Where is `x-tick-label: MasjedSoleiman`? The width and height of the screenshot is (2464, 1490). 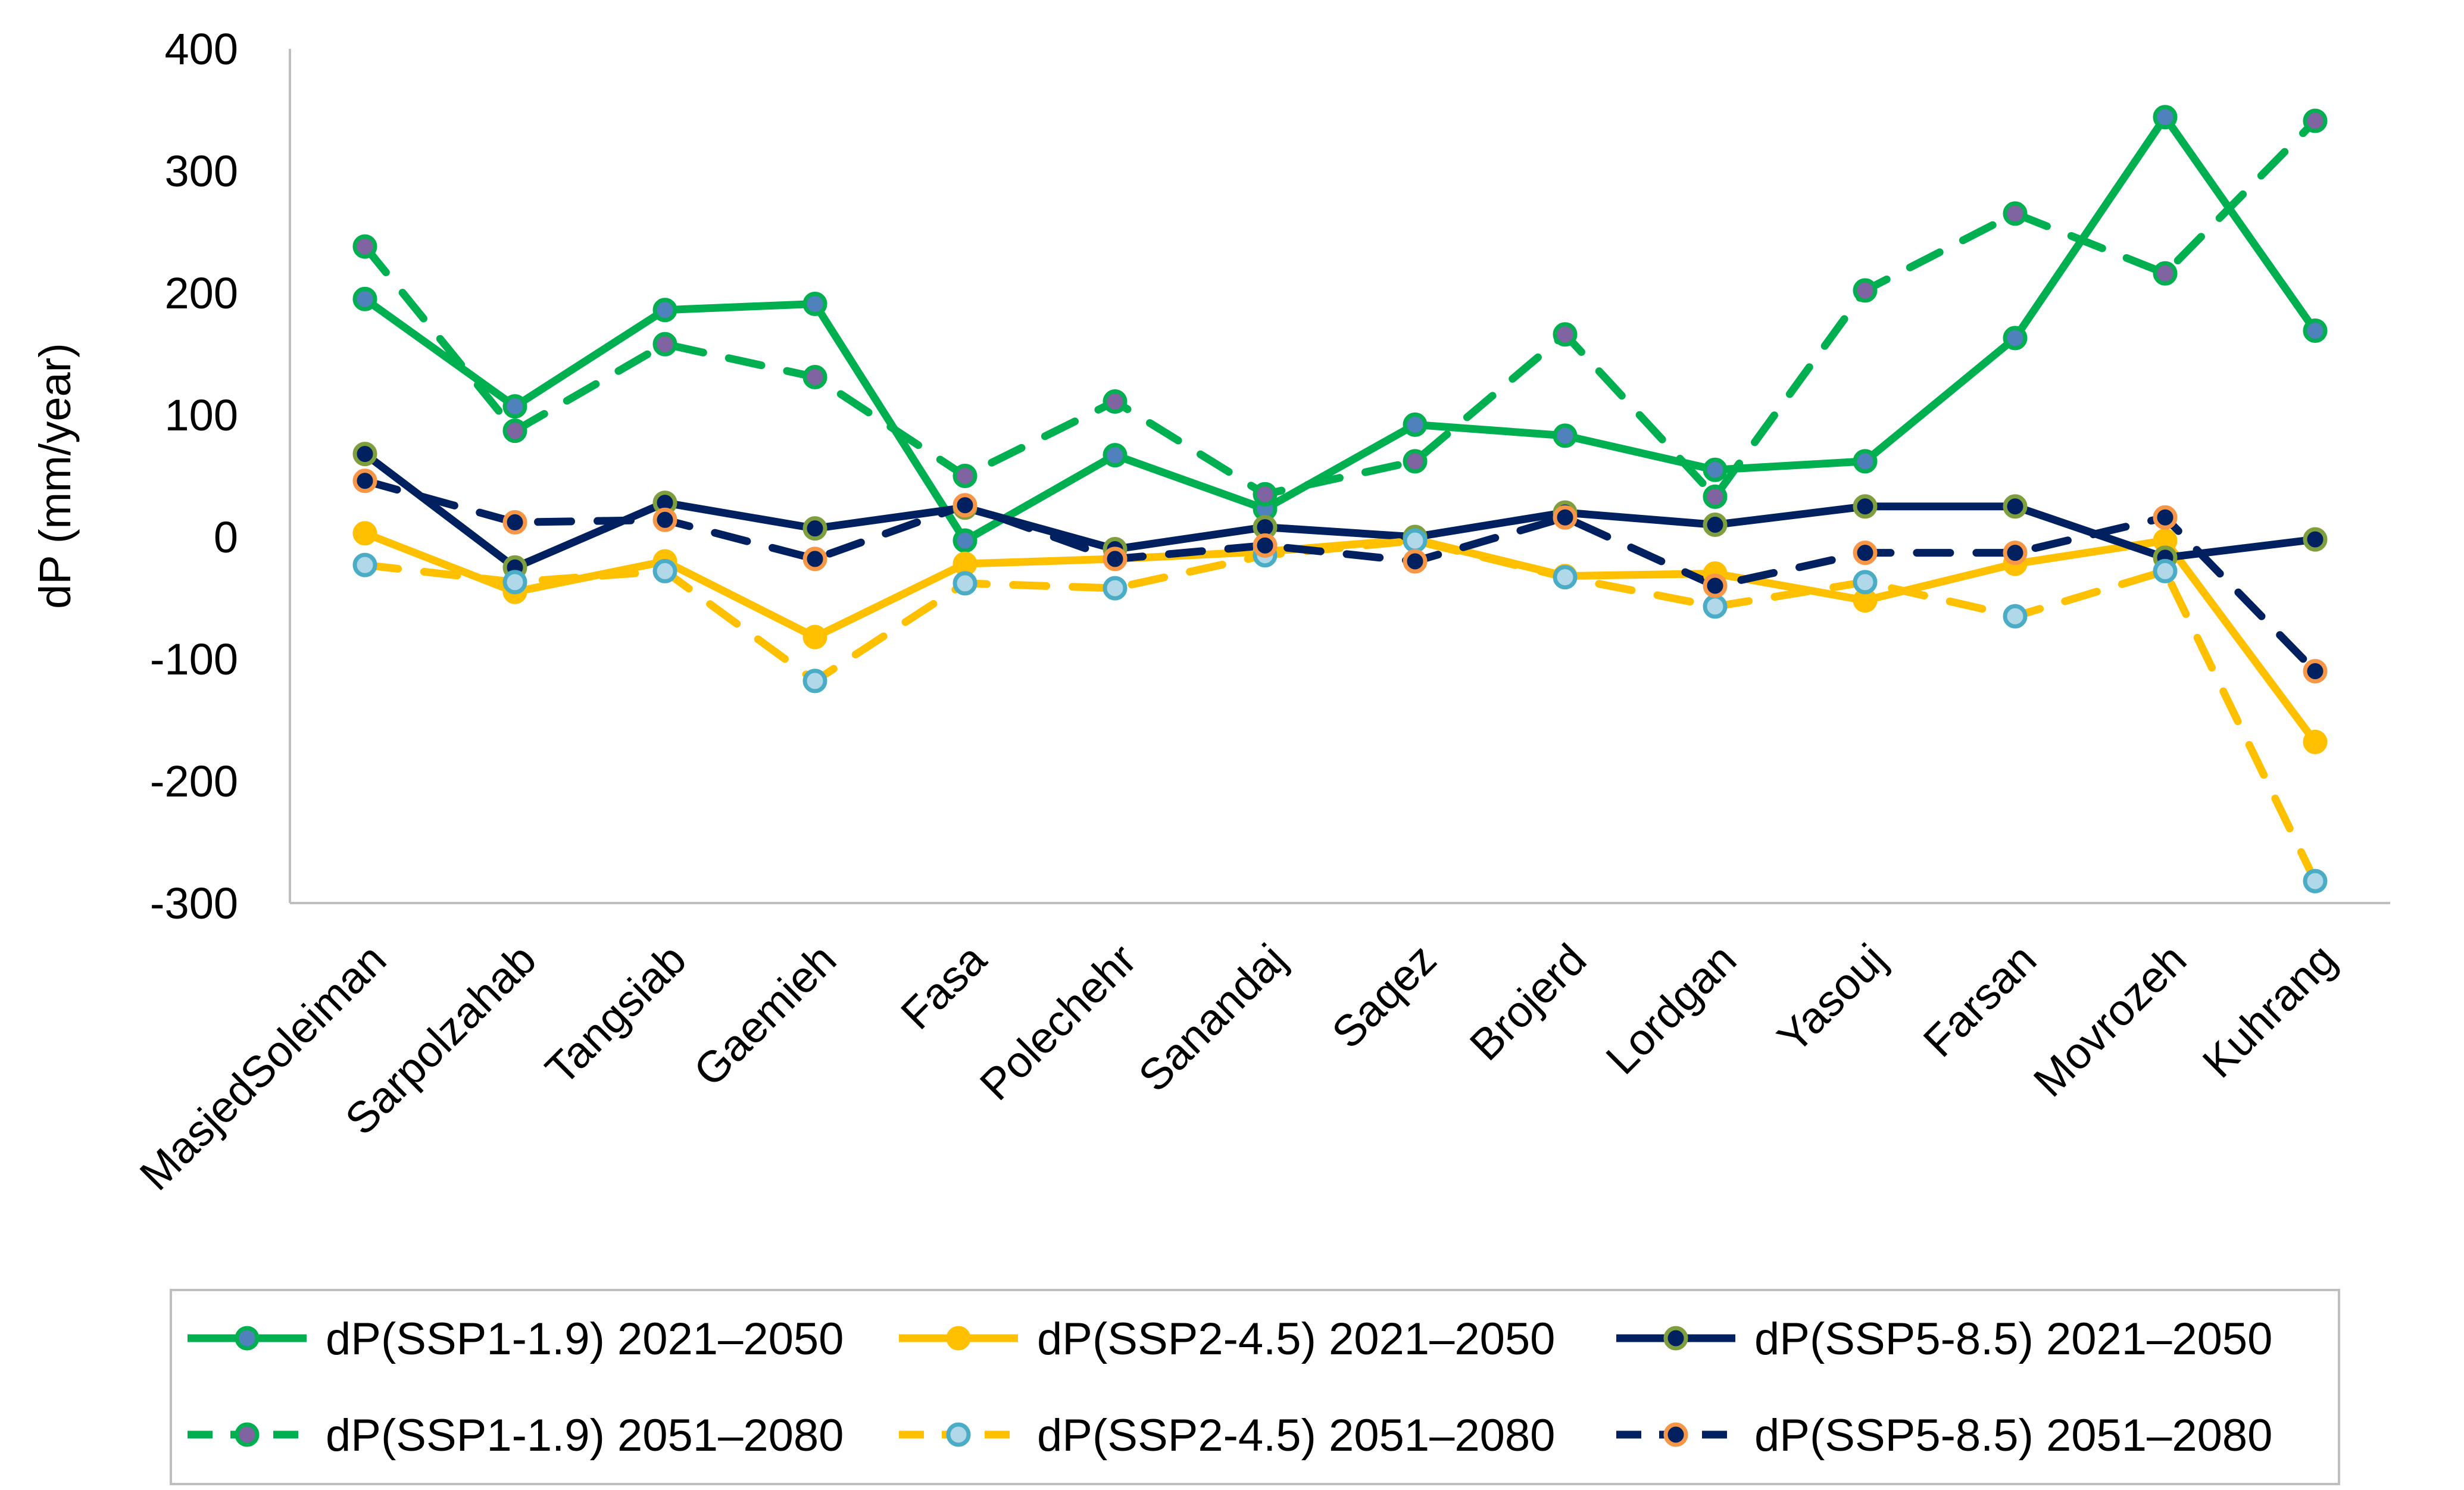 x-tick-label: MasjedSoleiman is located at coordinates (263, 1067).